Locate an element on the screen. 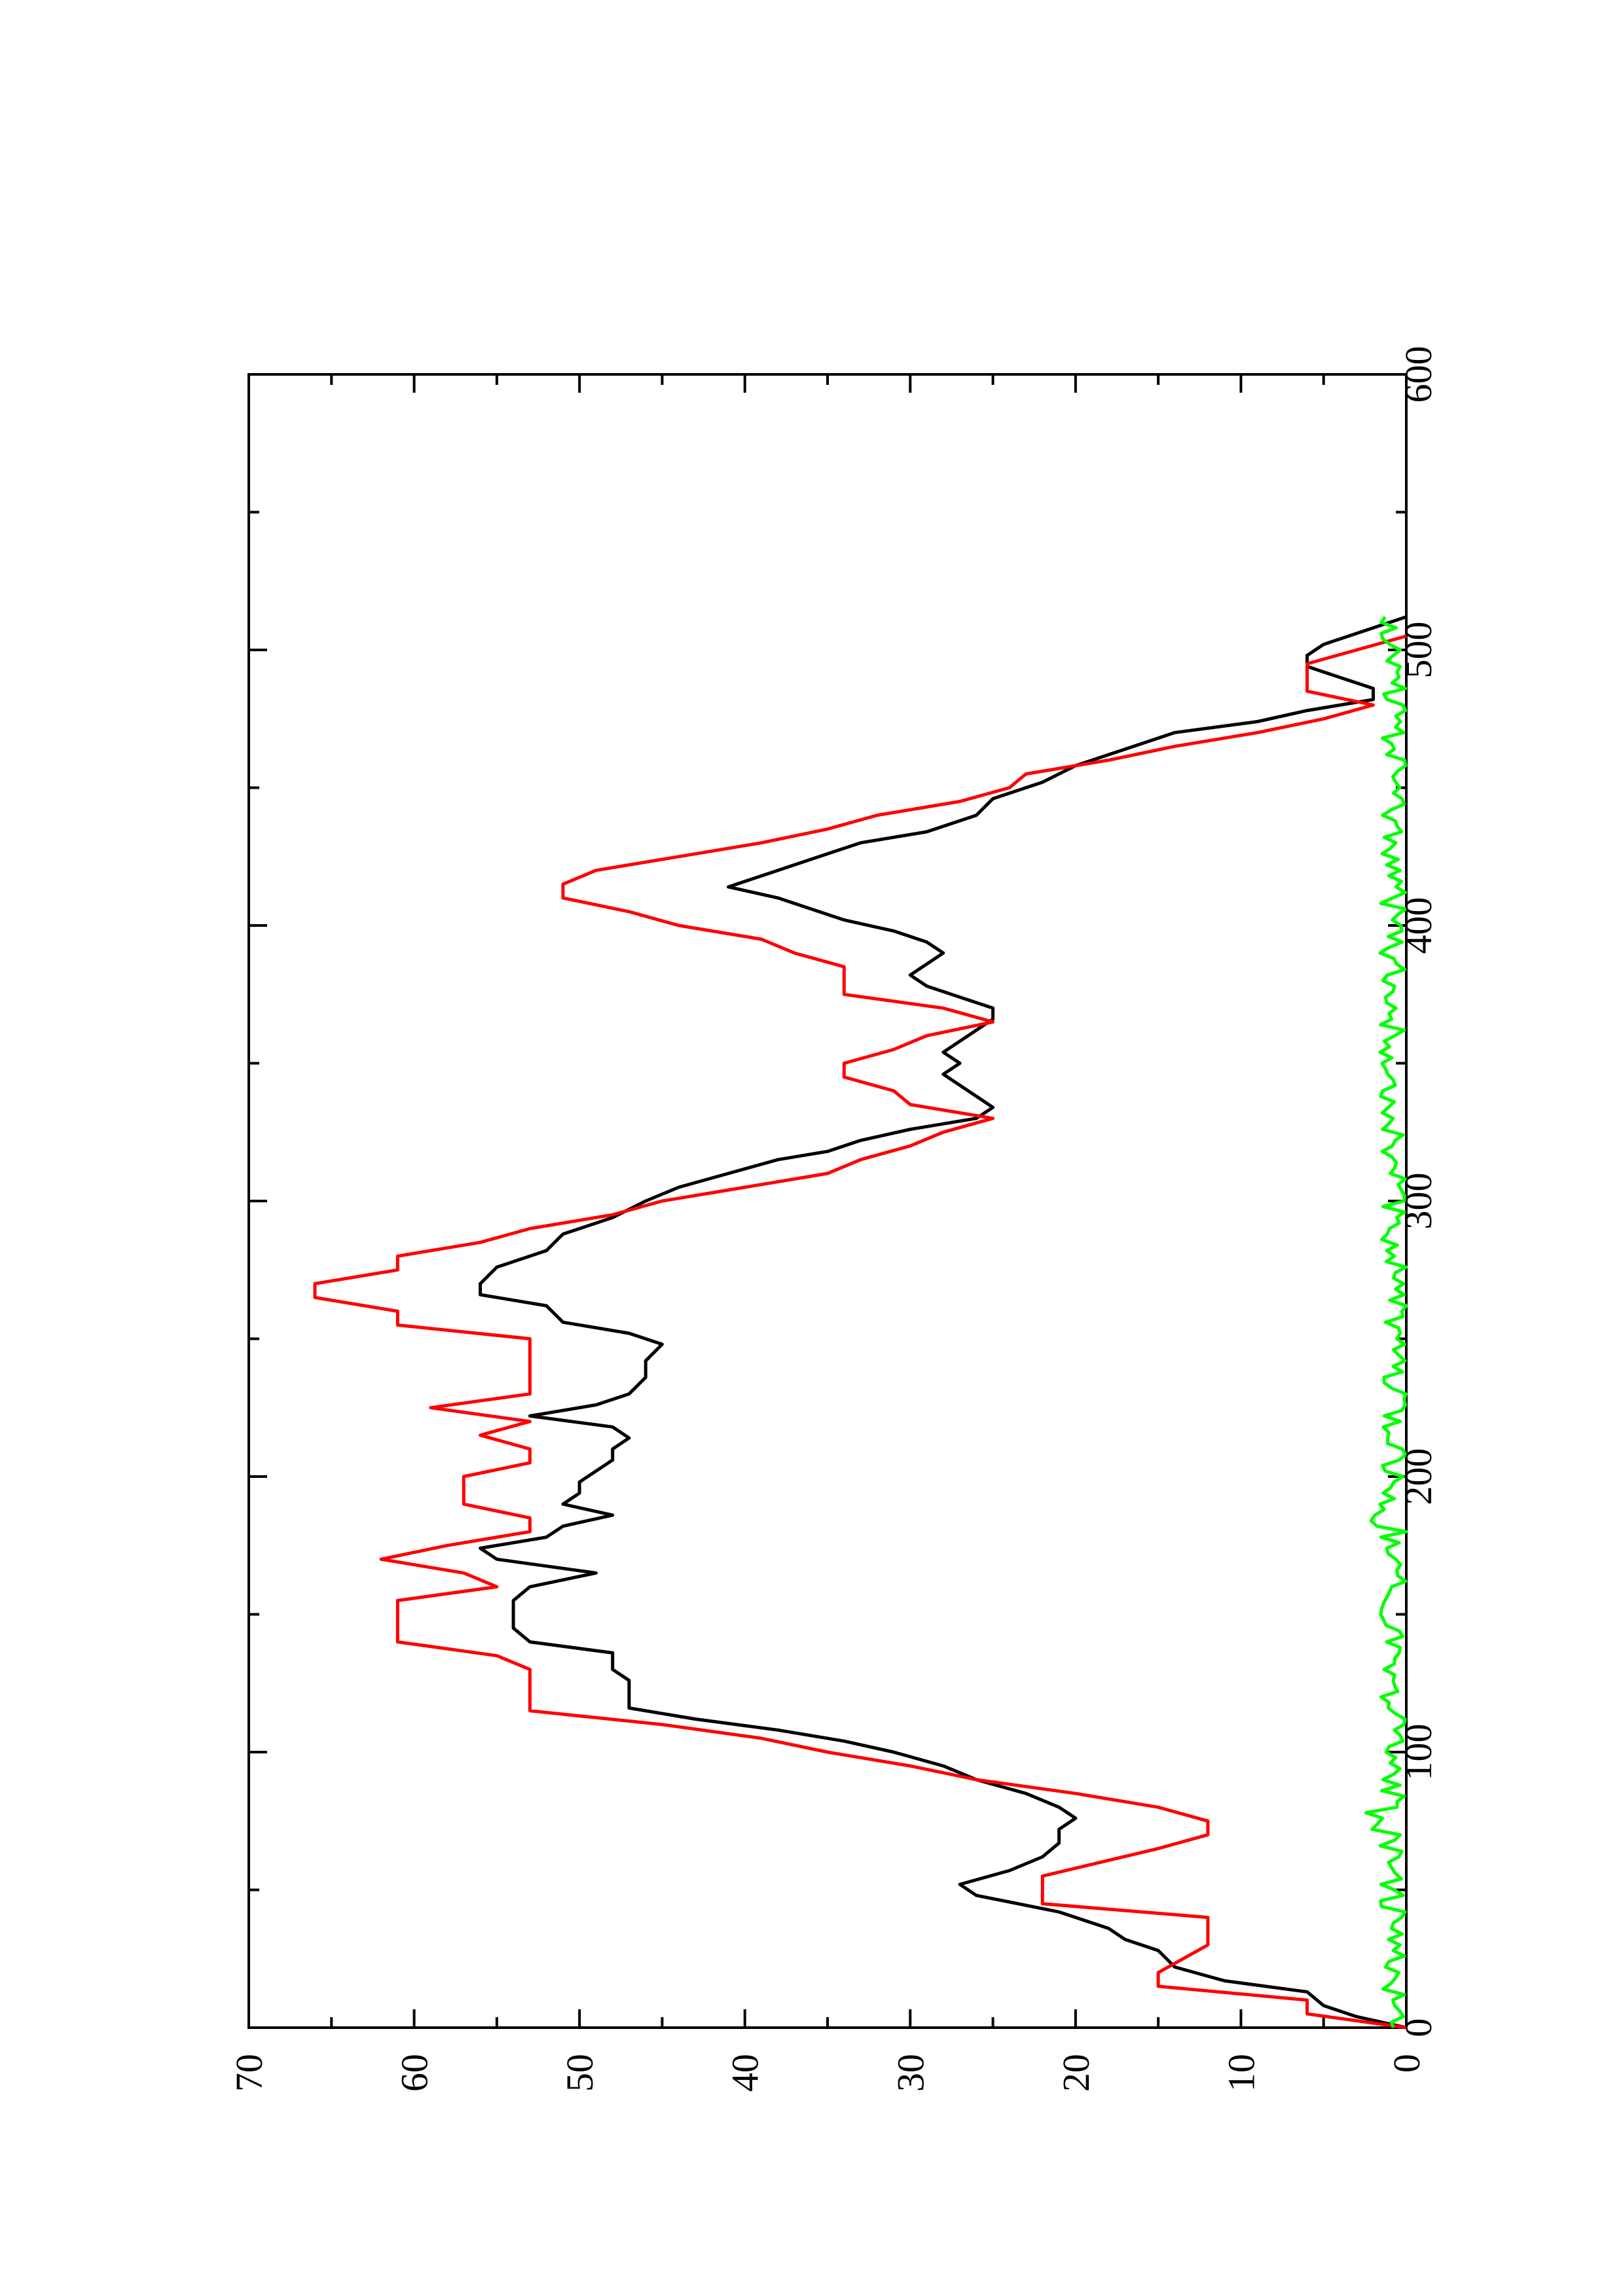 This screenshot has width=1623, height=2296. x-tick-label: 300 is located at coordinates (1418, 1201).